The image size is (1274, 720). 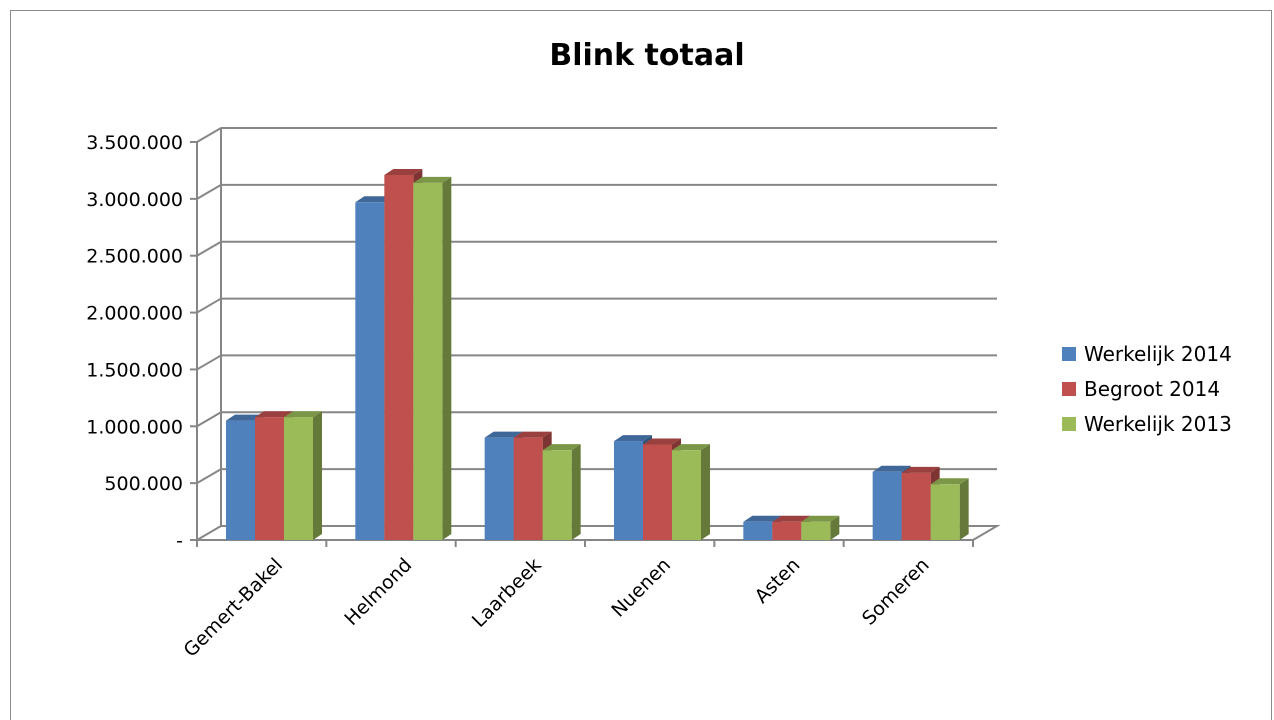 What do you see at coordinates (179, 541) in the screenshot?
I see `y-tick-label: -` at bounding box center [179, 541].